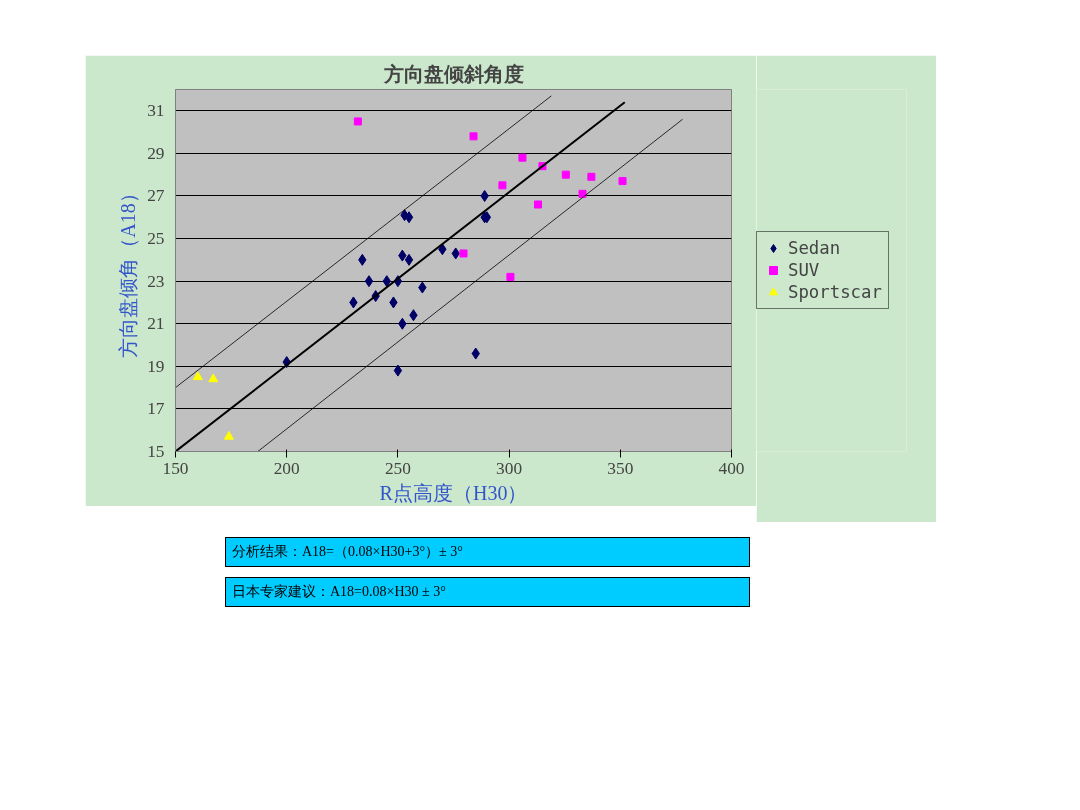 This screenshot has height=810, width=1080. Describe the element at coordinates (156, 324) in the screenshot. I see `y-tick-label: 21` at that location.